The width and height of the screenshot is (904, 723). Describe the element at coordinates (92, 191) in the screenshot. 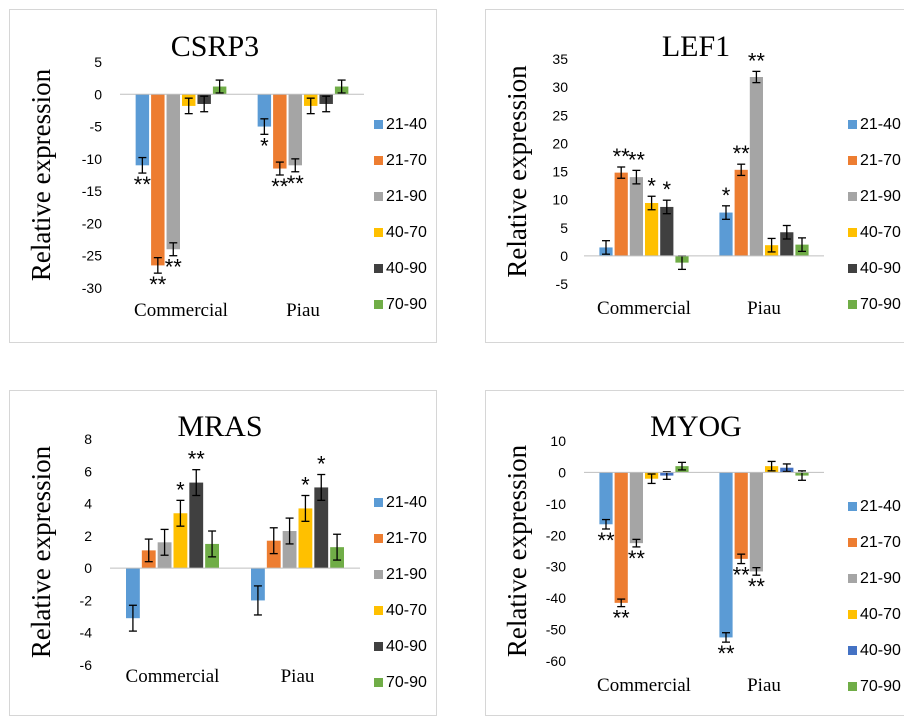

I see `y-tick-label: -15` at that location.